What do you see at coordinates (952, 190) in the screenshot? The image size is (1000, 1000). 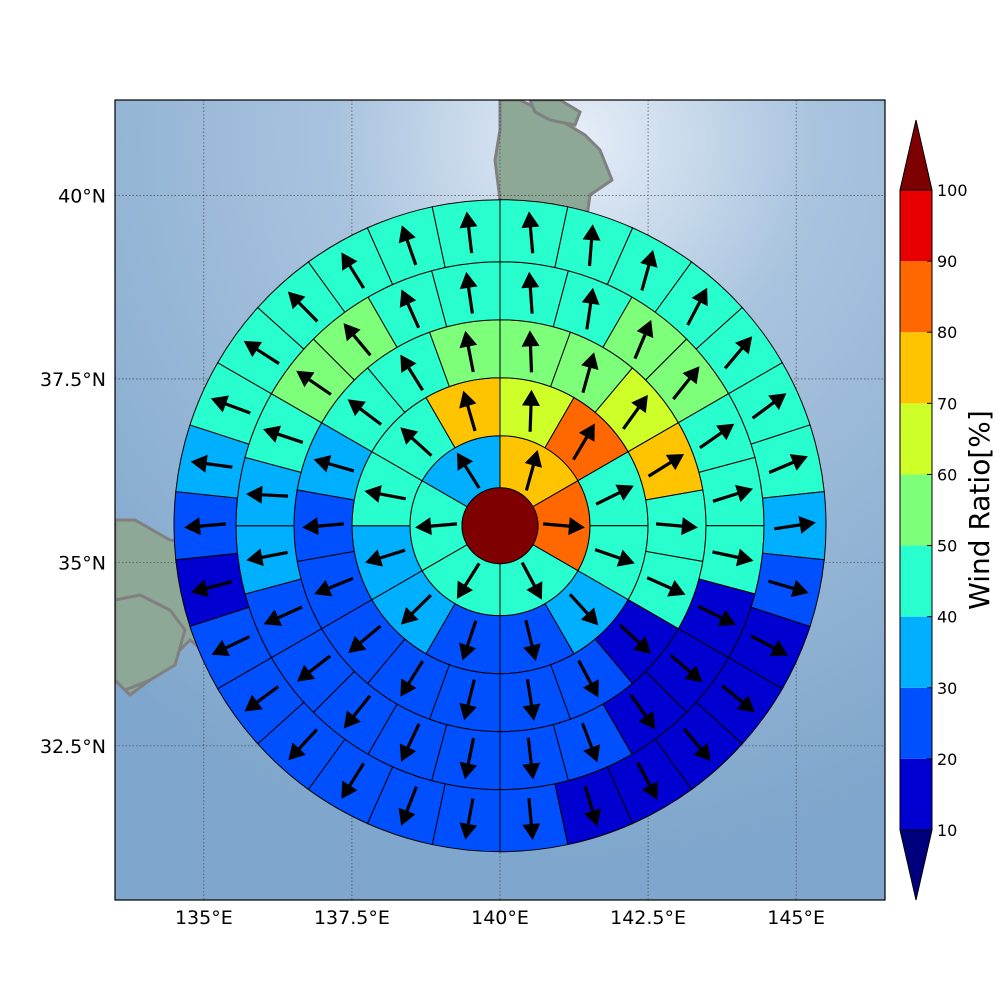 I see `colorbar-tick-label: 100` at bounding box center [952, 190].